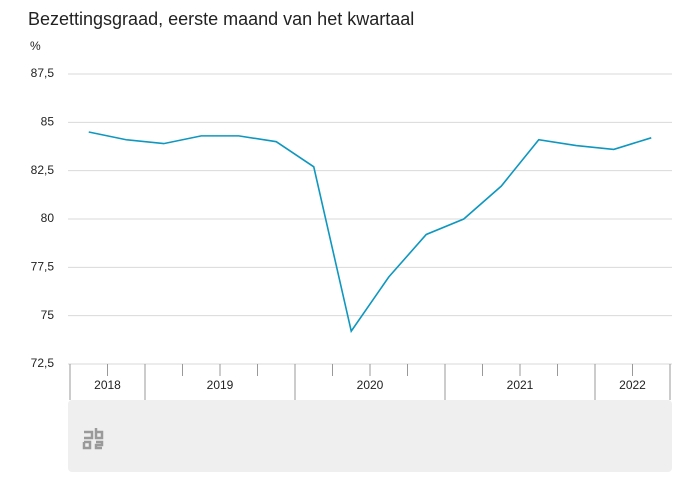 The image size is (700, 500). What do you see at coordinates (48, 122) in the screenshot?
I see `y-tick-label: 85` at bounding box center [48, 122].